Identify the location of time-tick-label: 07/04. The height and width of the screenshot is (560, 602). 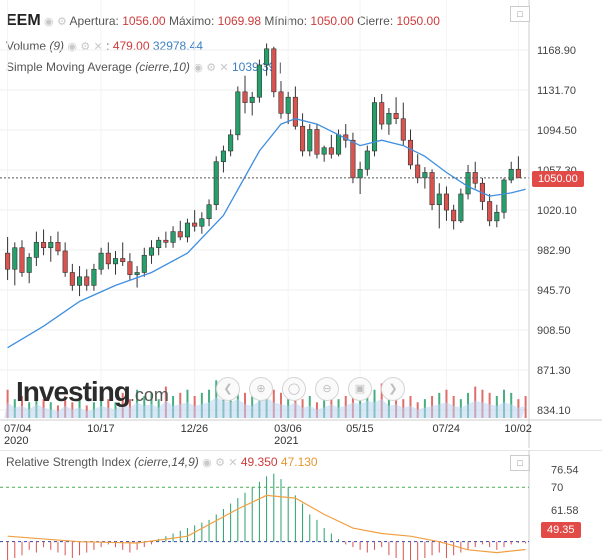
(18, 429).